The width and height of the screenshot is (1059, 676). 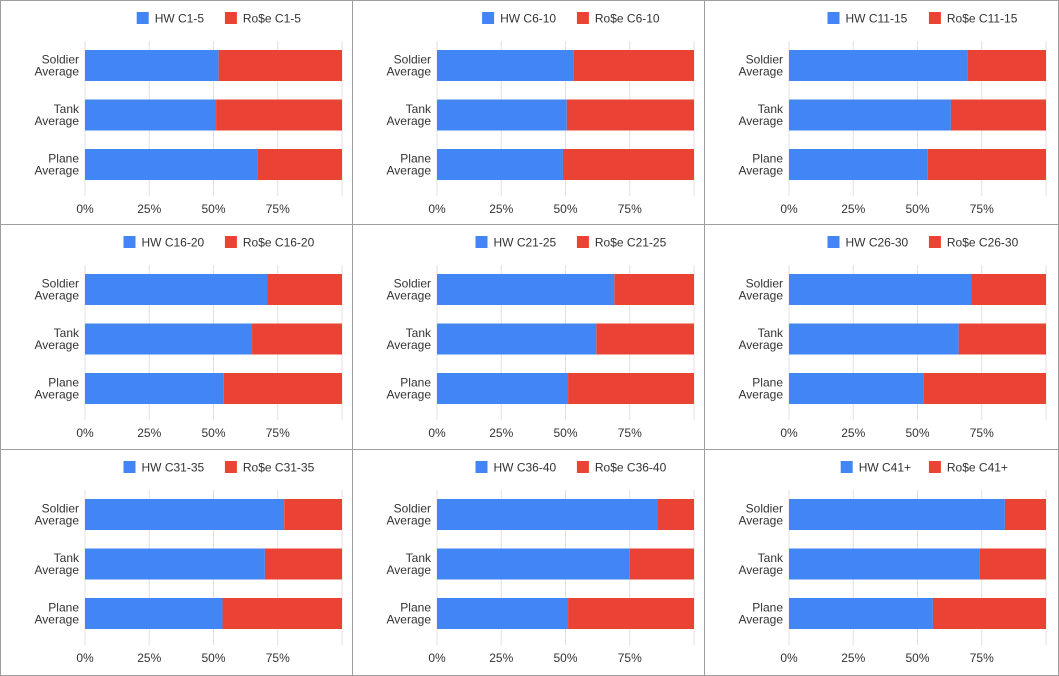 What do you see at coordinates (180, 19) in the screenshot?
I see `legend-label: HW C1-5` at bounding box center [180, 19].